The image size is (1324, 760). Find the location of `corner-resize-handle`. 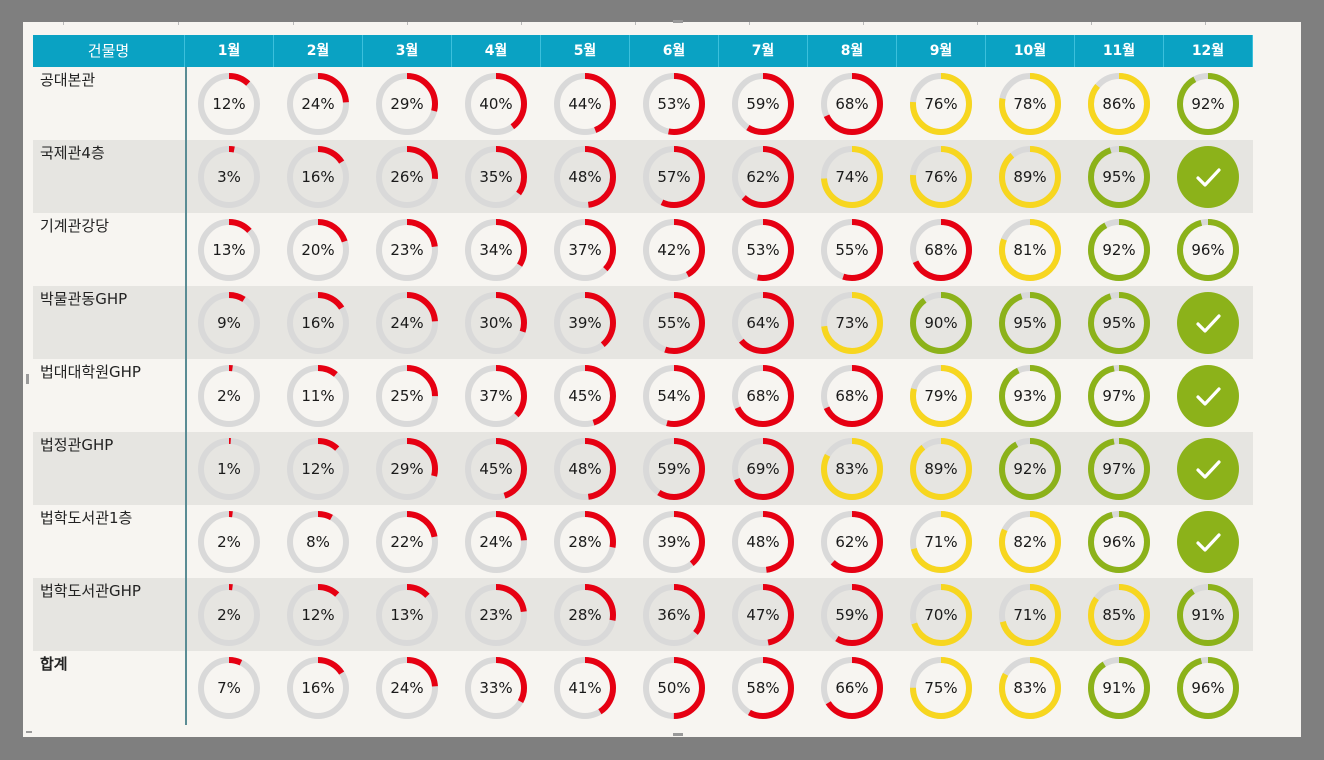

corner-resize-handle is located at coordinates (29, 732).